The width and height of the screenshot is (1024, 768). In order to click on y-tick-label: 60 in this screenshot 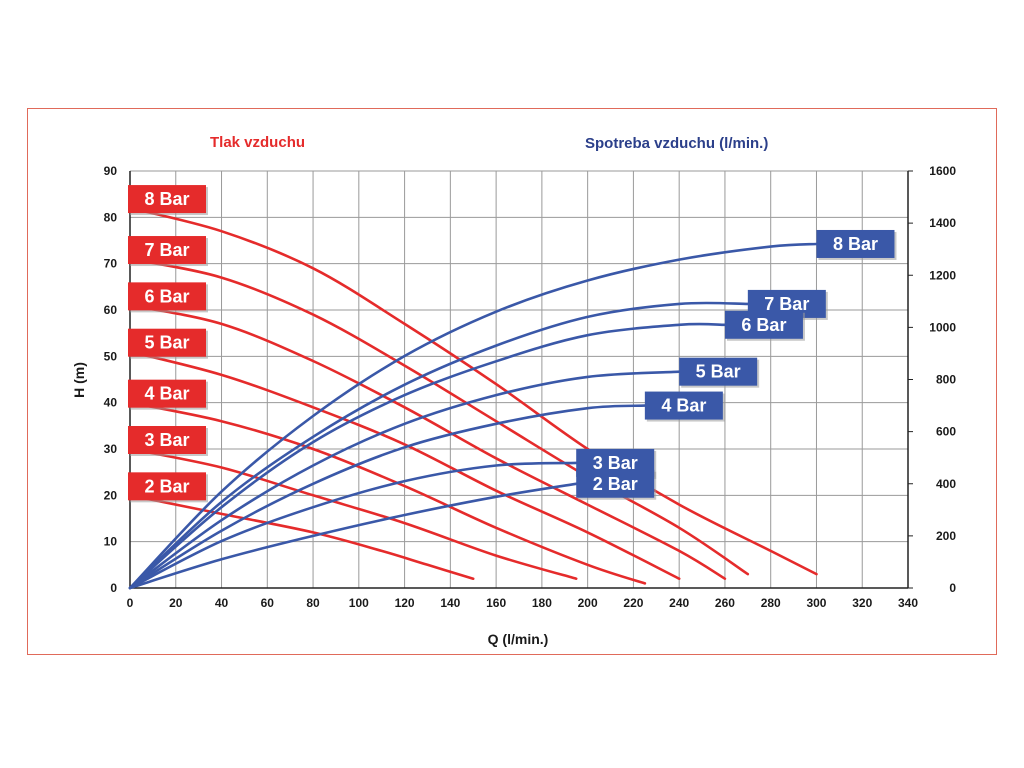, I will do `click(111, 310)`.